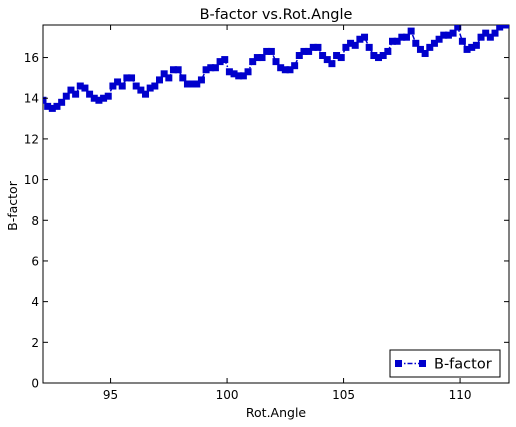  What do you see at coordinates (398, 363) in the screenshot?
I see `legend-marker-left` at bounding box center [398, 363].